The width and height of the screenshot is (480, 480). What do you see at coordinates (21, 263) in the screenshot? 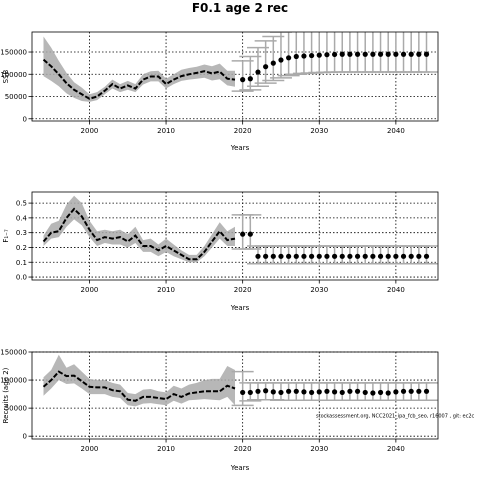
I see `y-tick-label: 0.1` at bounding box center [21, 263].